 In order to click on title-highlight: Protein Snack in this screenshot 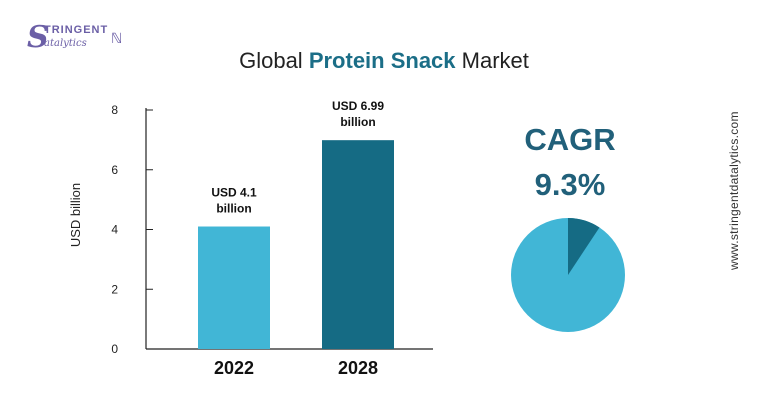, I will do `click(382, 60)`.